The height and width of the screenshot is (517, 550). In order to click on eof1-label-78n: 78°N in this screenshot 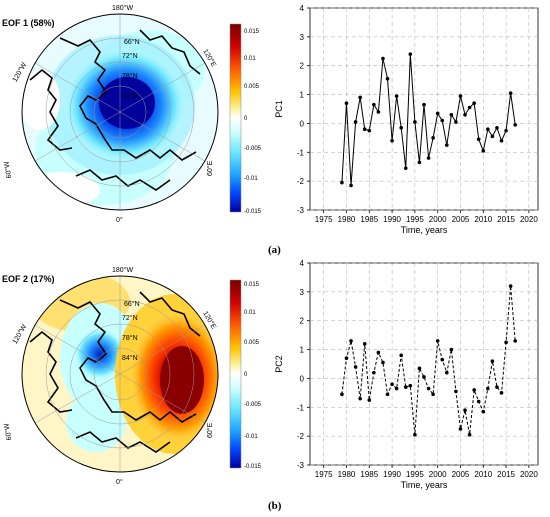, I will do `click(130, 76)`.